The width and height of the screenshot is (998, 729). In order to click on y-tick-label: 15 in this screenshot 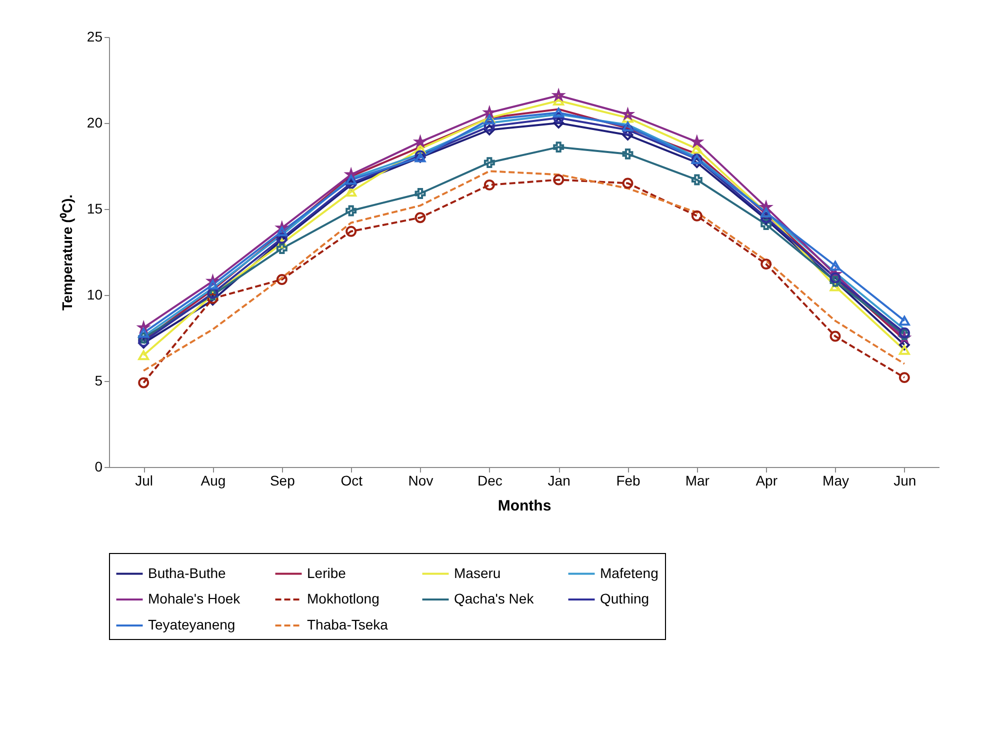, I will do `click(94, 208)`.